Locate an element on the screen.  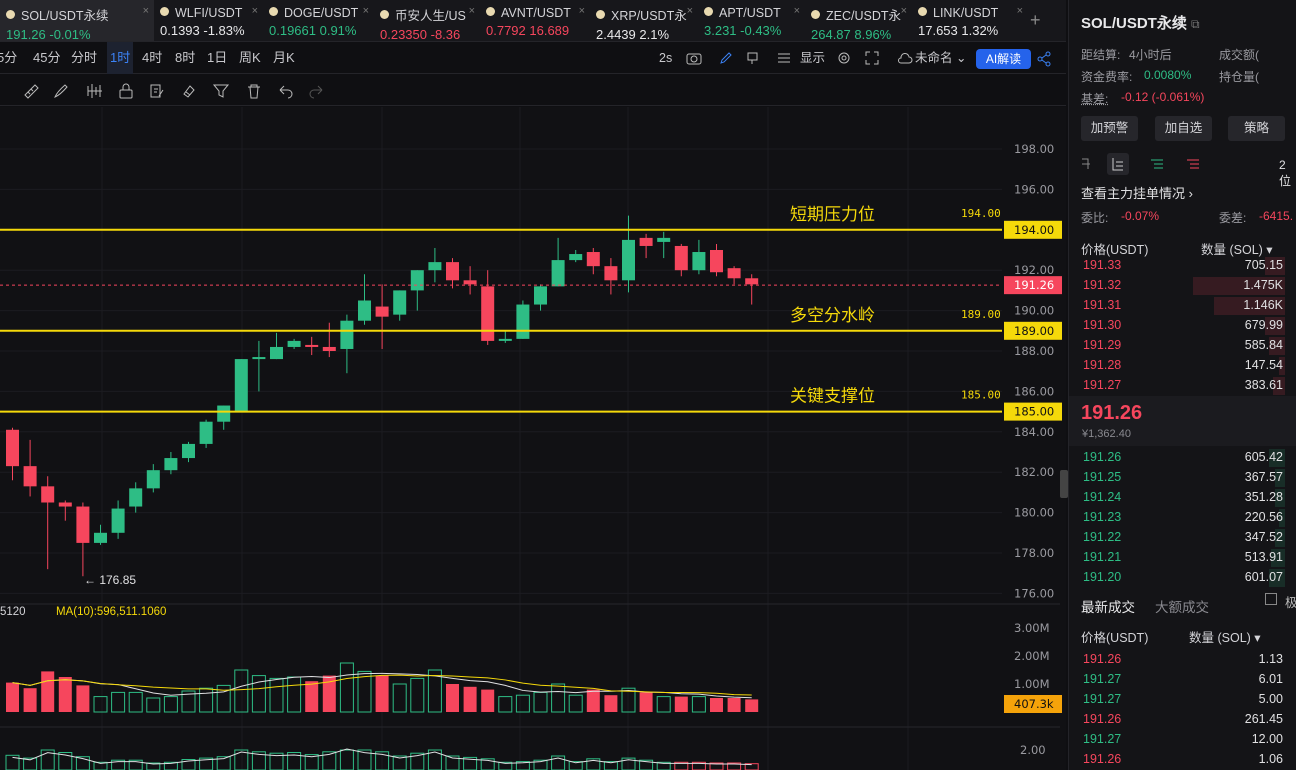
ask-row: 191.27 383.61 is located at coordinates (1183, 386).